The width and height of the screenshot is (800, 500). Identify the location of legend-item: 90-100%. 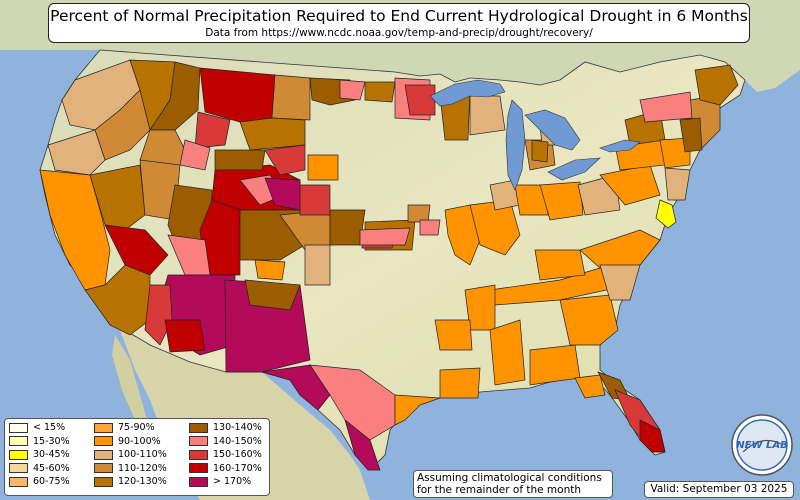
(139, 442).